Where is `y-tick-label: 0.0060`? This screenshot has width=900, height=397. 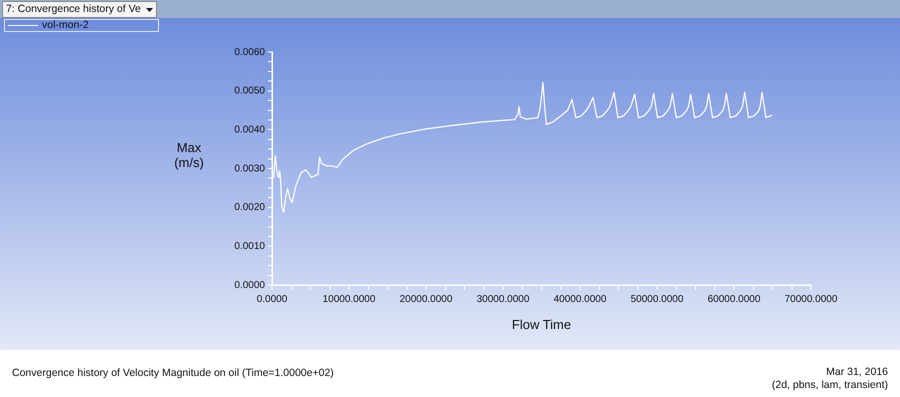 y-tick-label: 0.0060 is located at coordinates (250, 52).